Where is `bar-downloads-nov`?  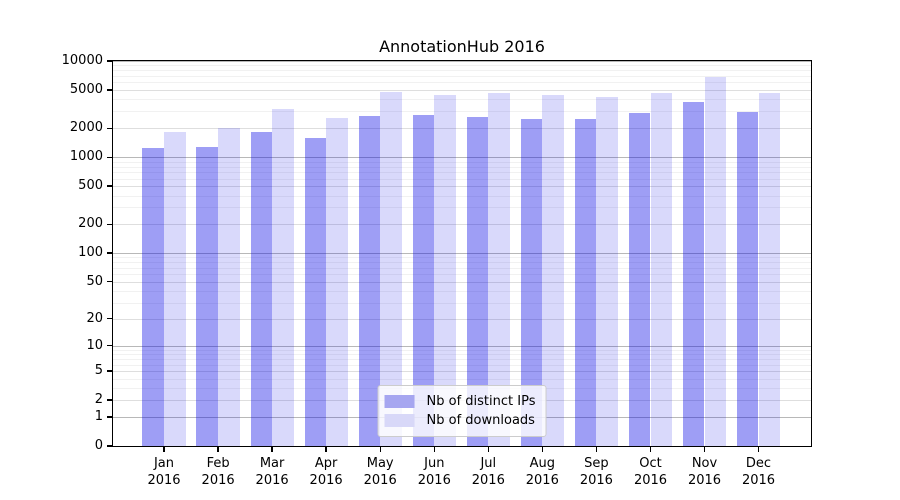 bar-downloads-nov is located at coordinates (715, 261).